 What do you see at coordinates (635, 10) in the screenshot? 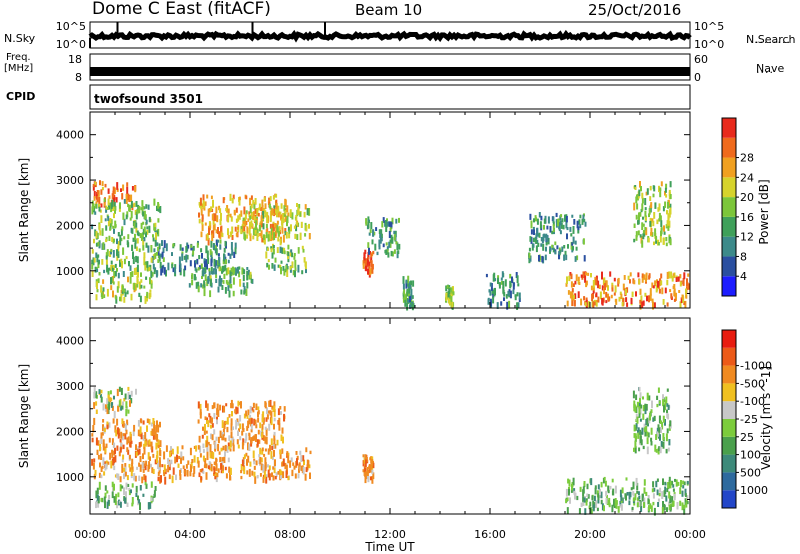
I see `date-label: 25/Oct/2016` at bounding box center [635, 10].